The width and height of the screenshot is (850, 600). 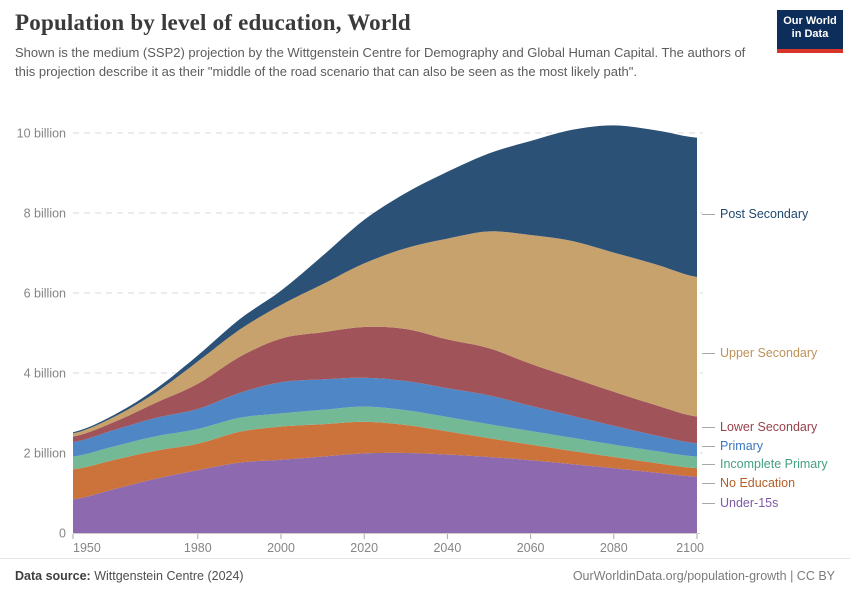 I want to click on y-tick-label: 2 billion, so click(x=45, y=454).